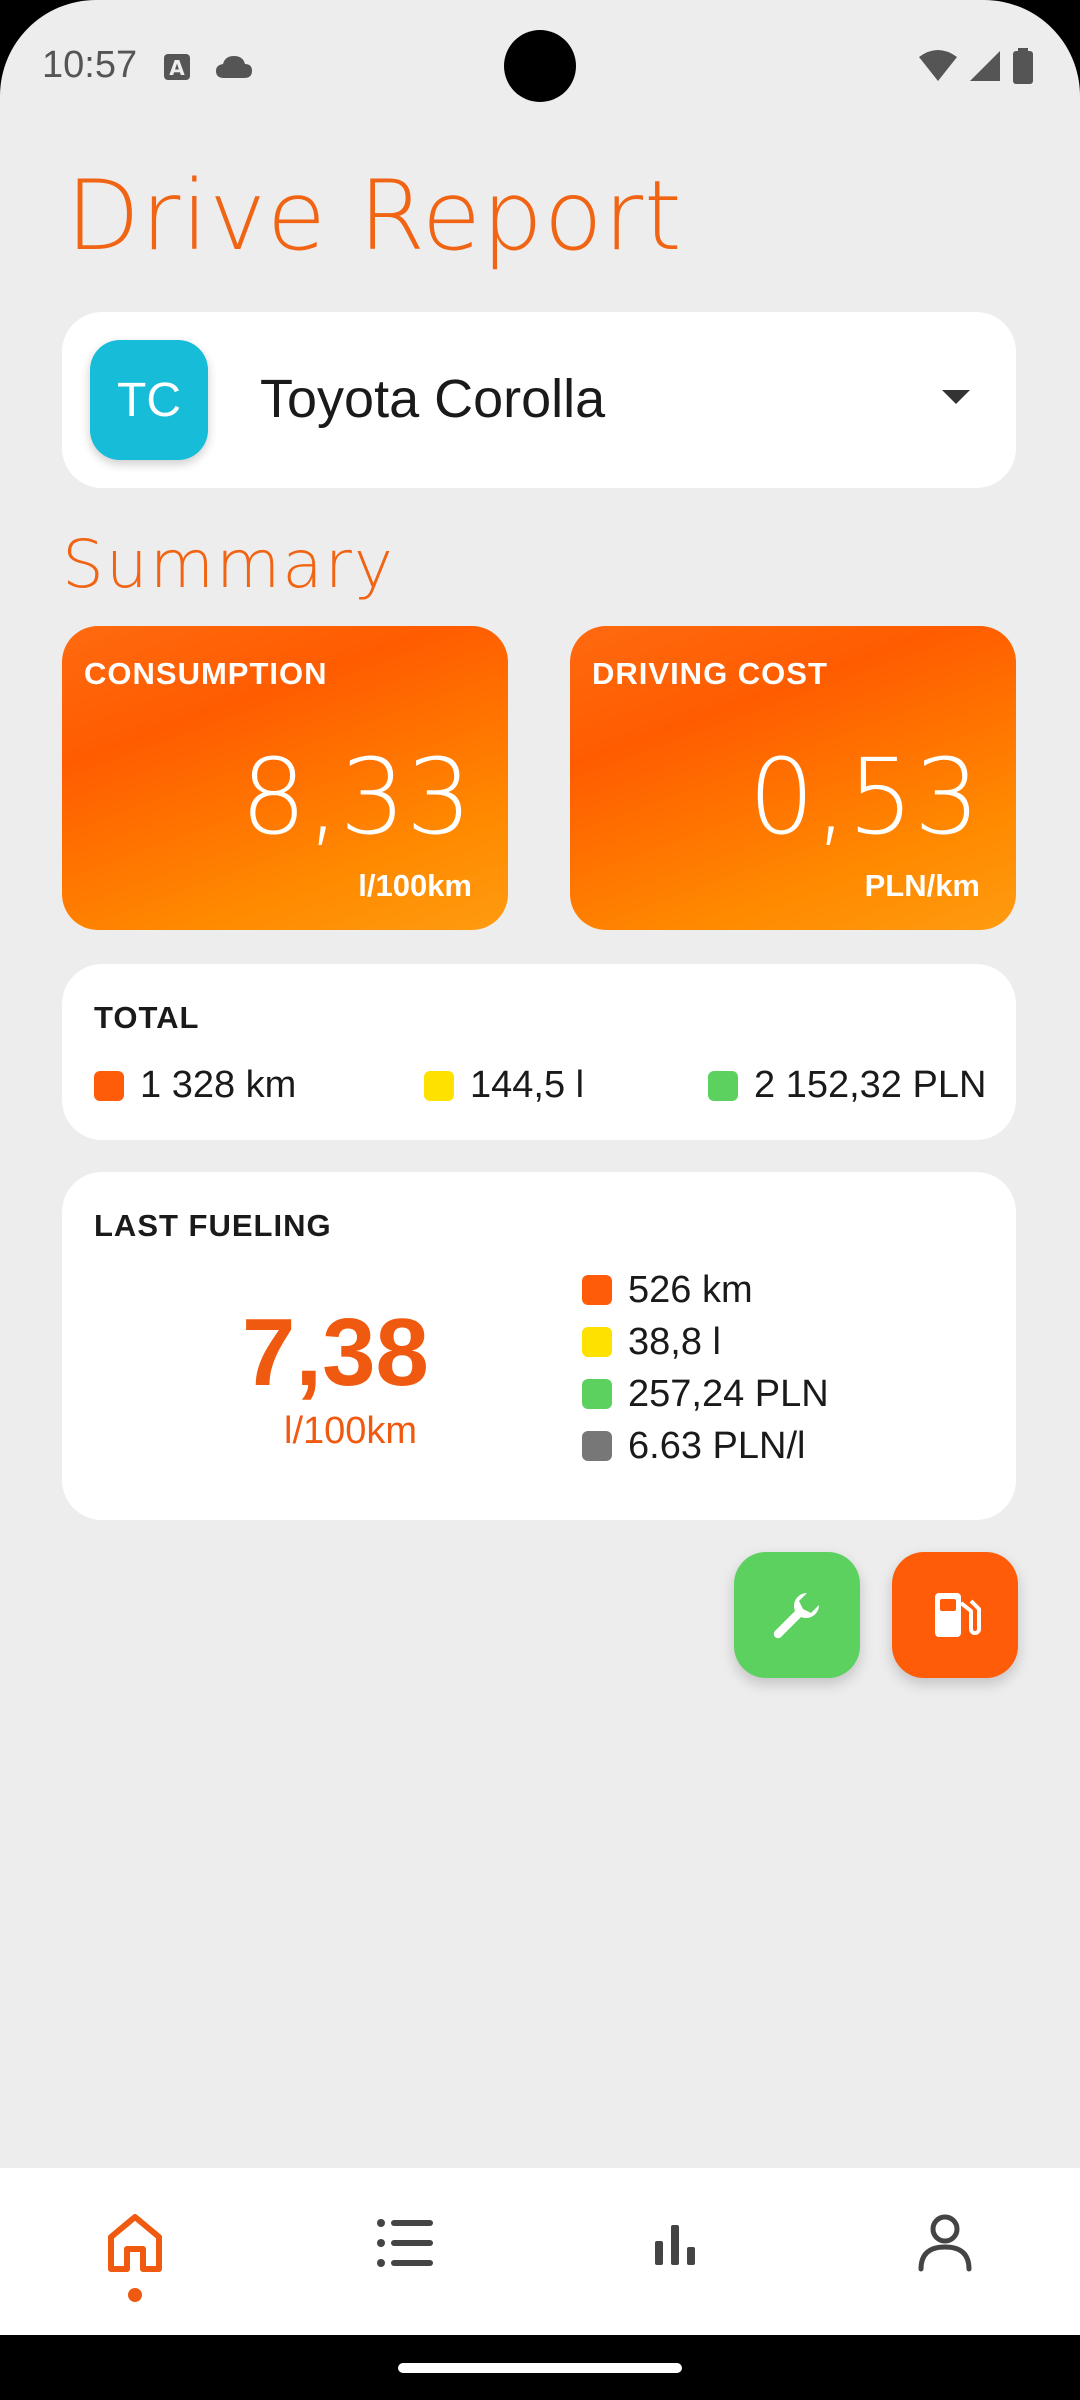  I want to click on last-fueling-details: 526 km 38,8 l 257,24 PLN 6.63 PLN/l, so click(705, 1368).